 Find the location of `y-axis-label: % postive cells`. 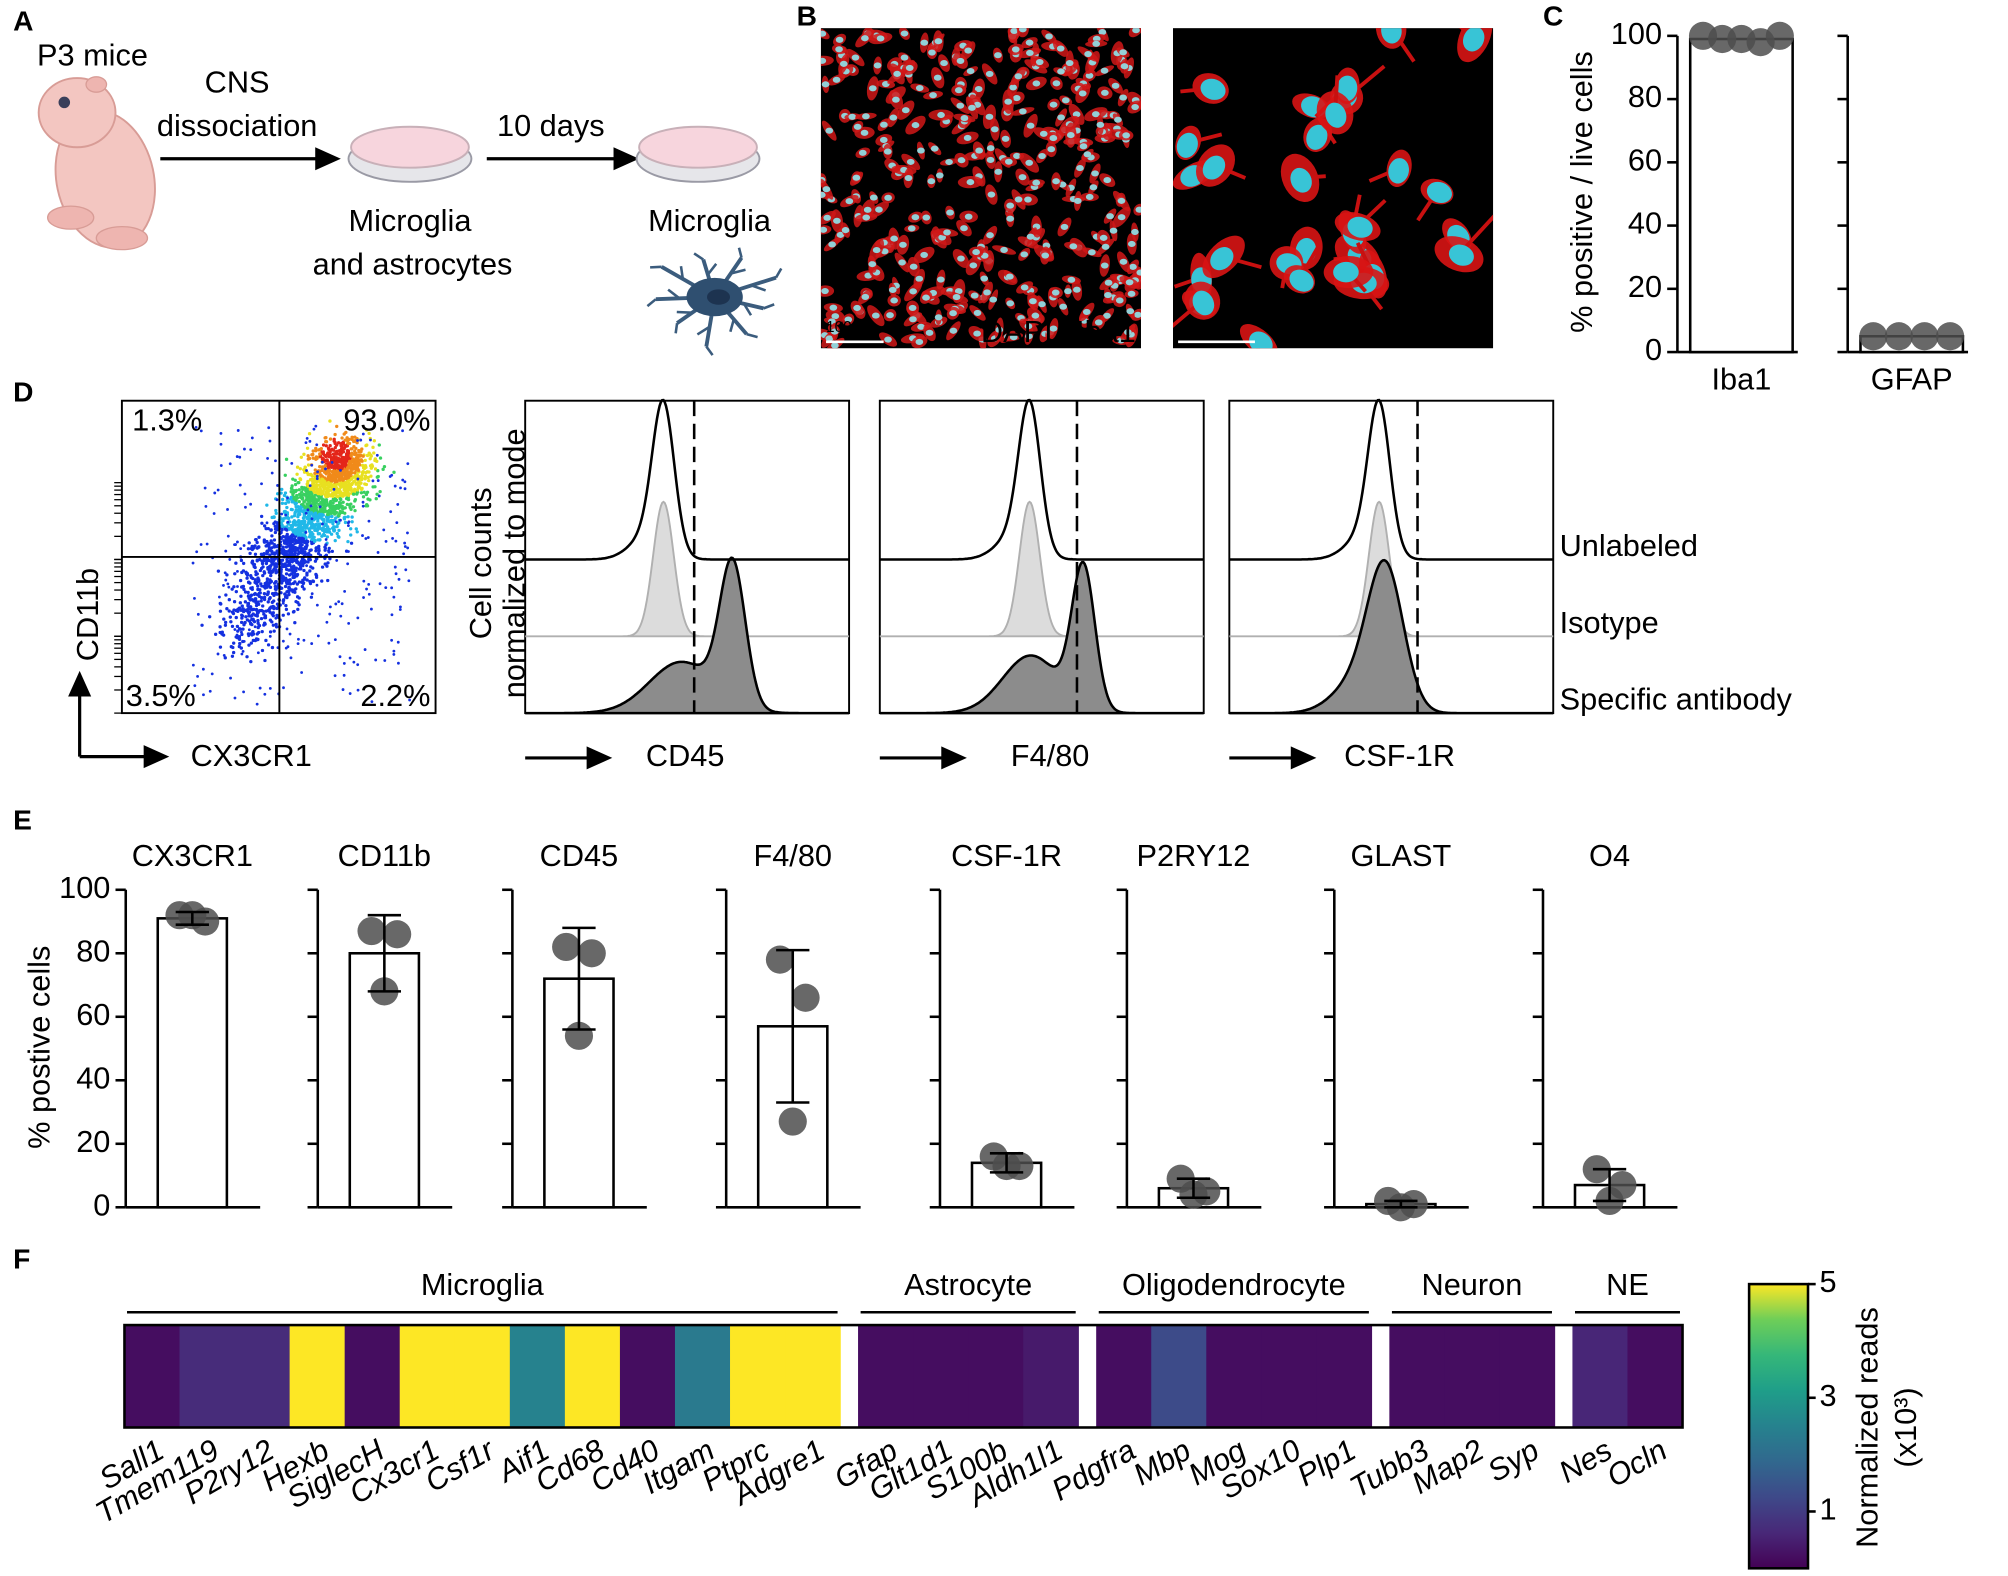

y-axis-label: % postive cells is located at coordinates (38, 1047).